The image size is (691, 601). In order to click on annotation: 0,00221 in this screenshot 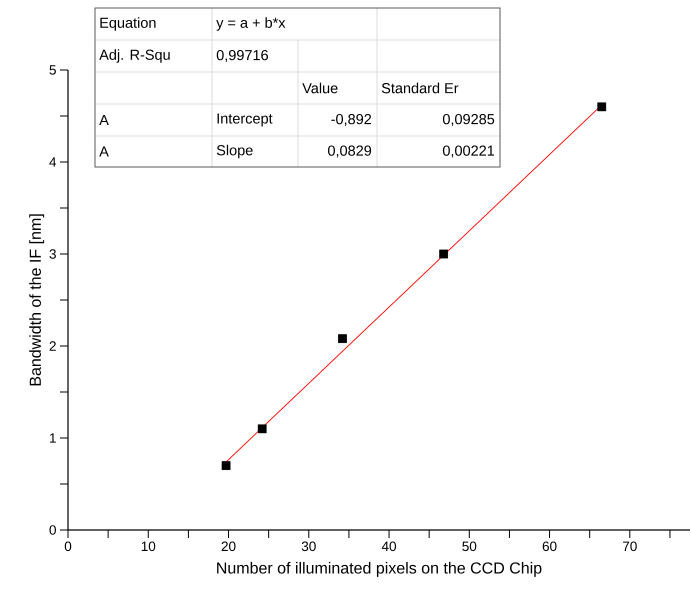, I will do `click(468, 152)`.